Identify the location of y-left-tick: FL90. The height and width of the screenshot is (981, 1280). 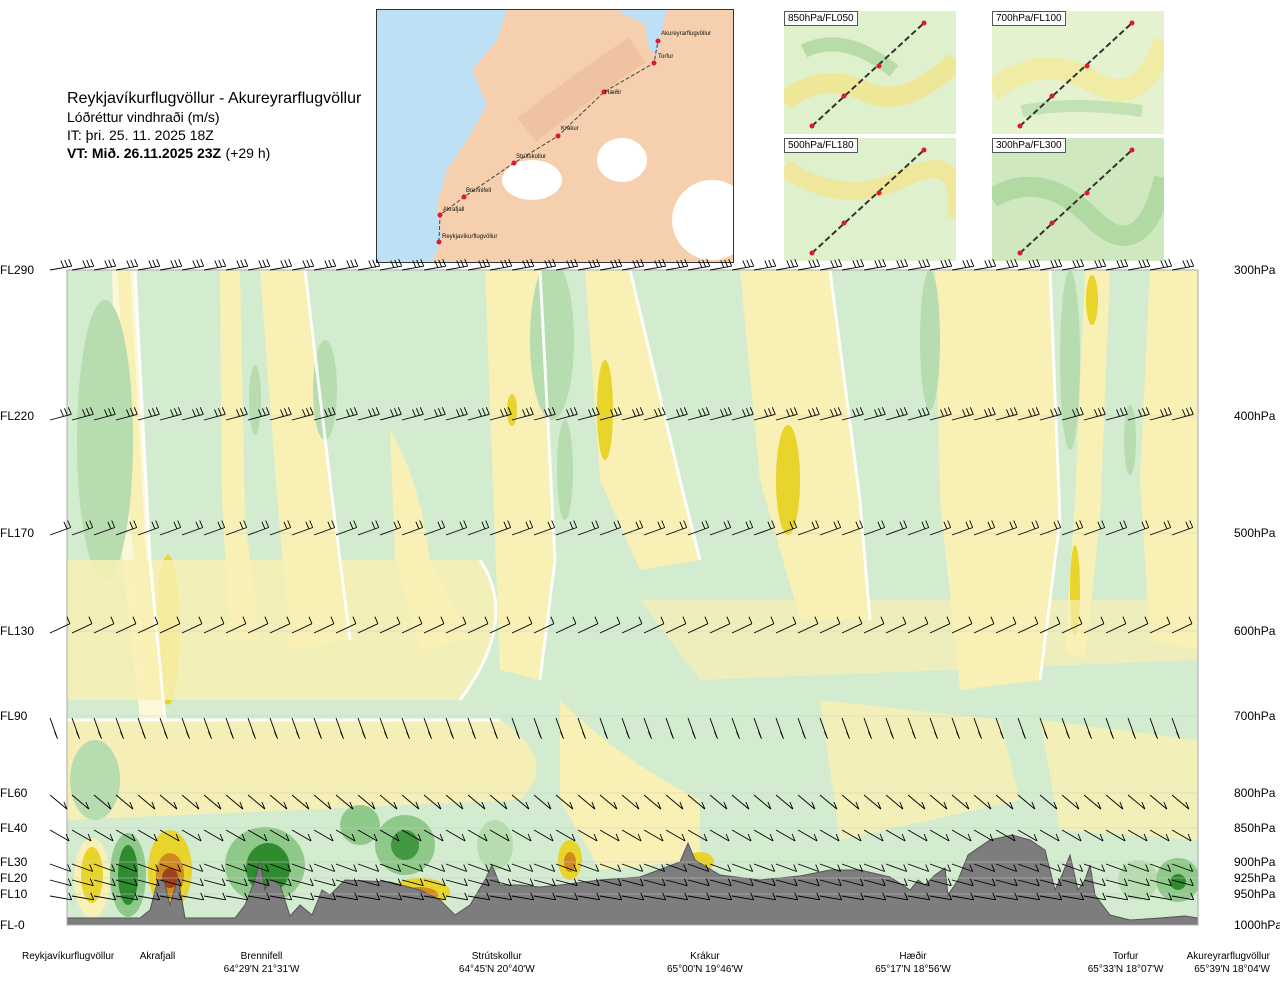
(14, 716).